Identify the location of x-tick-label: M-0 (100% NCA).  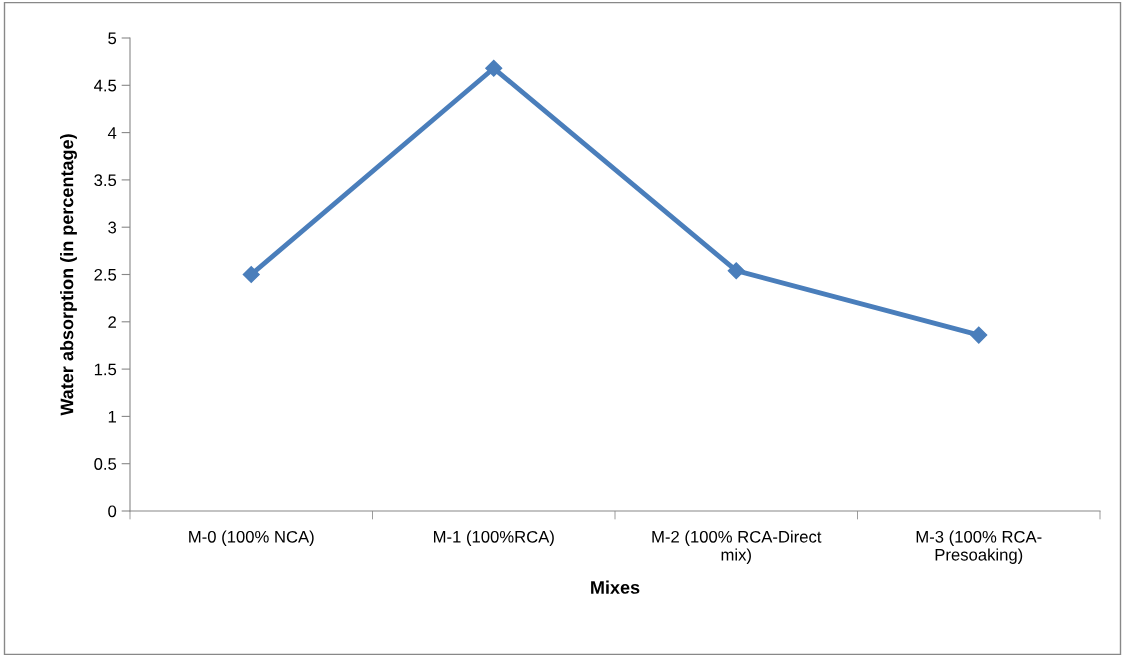
(251, 538).